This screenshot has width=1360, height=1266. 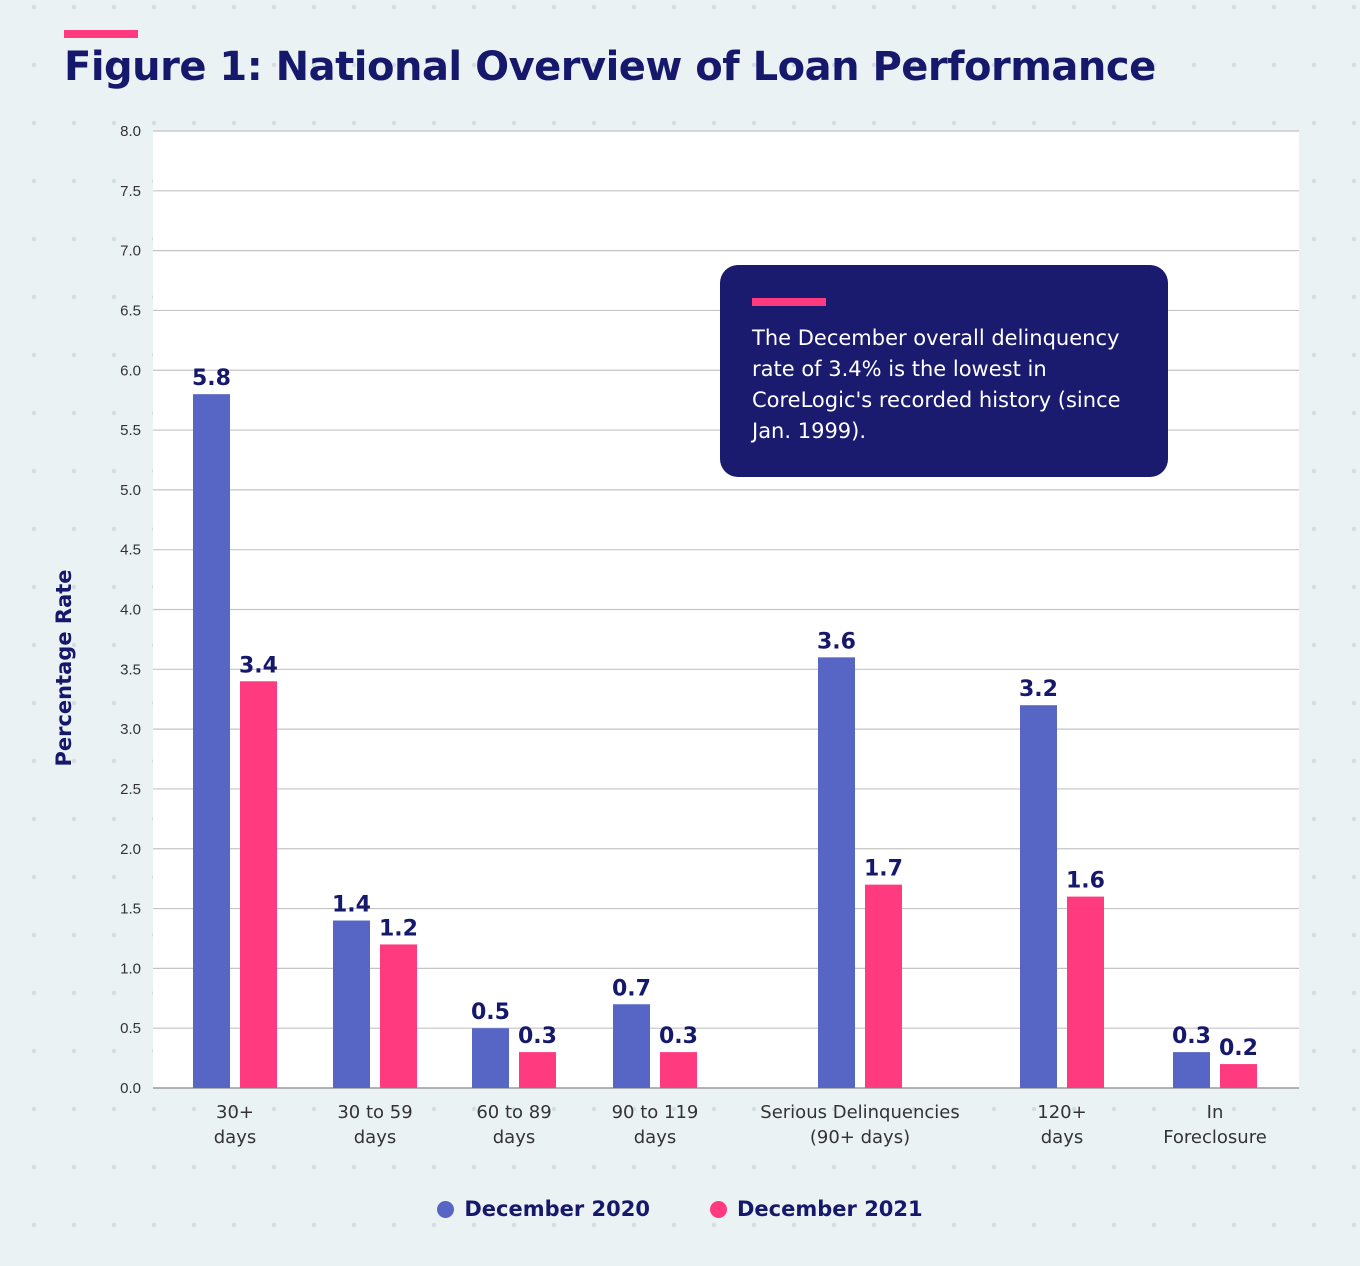 I want to click on data-label: 5.8, so click(x=211, y=378).